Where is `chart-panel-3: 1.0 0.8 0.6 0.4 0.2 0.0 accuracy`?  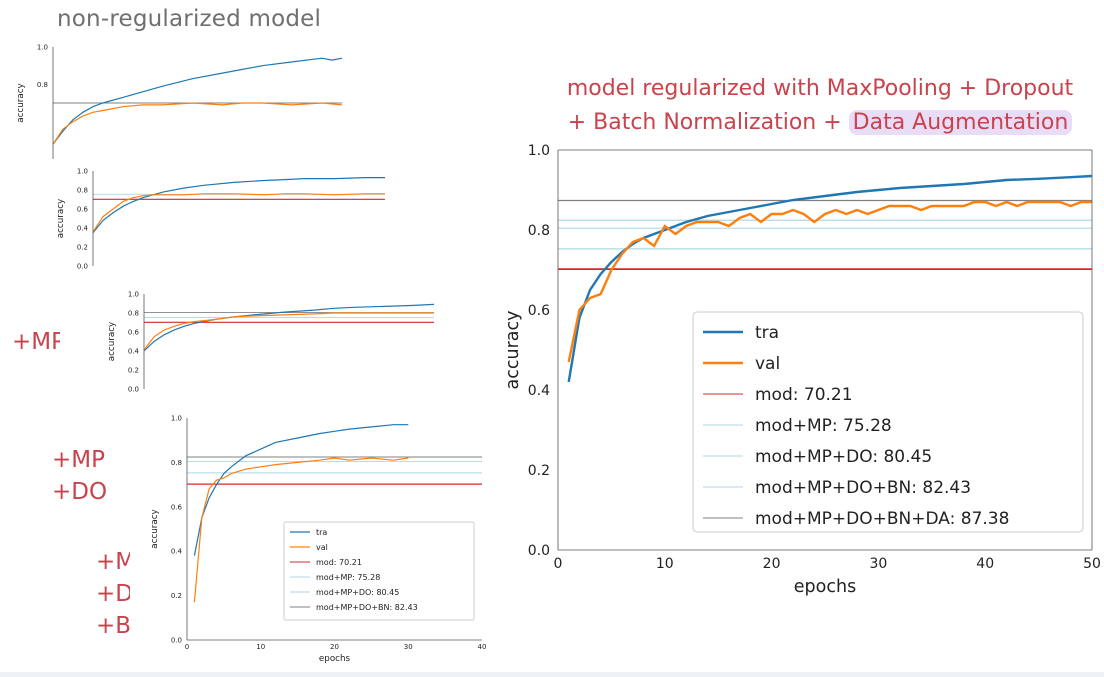 chart-panel-3: 1.0 0.8 0.6 0.4 0.2 0.0 accuracy is located at coordinates (250, 344).